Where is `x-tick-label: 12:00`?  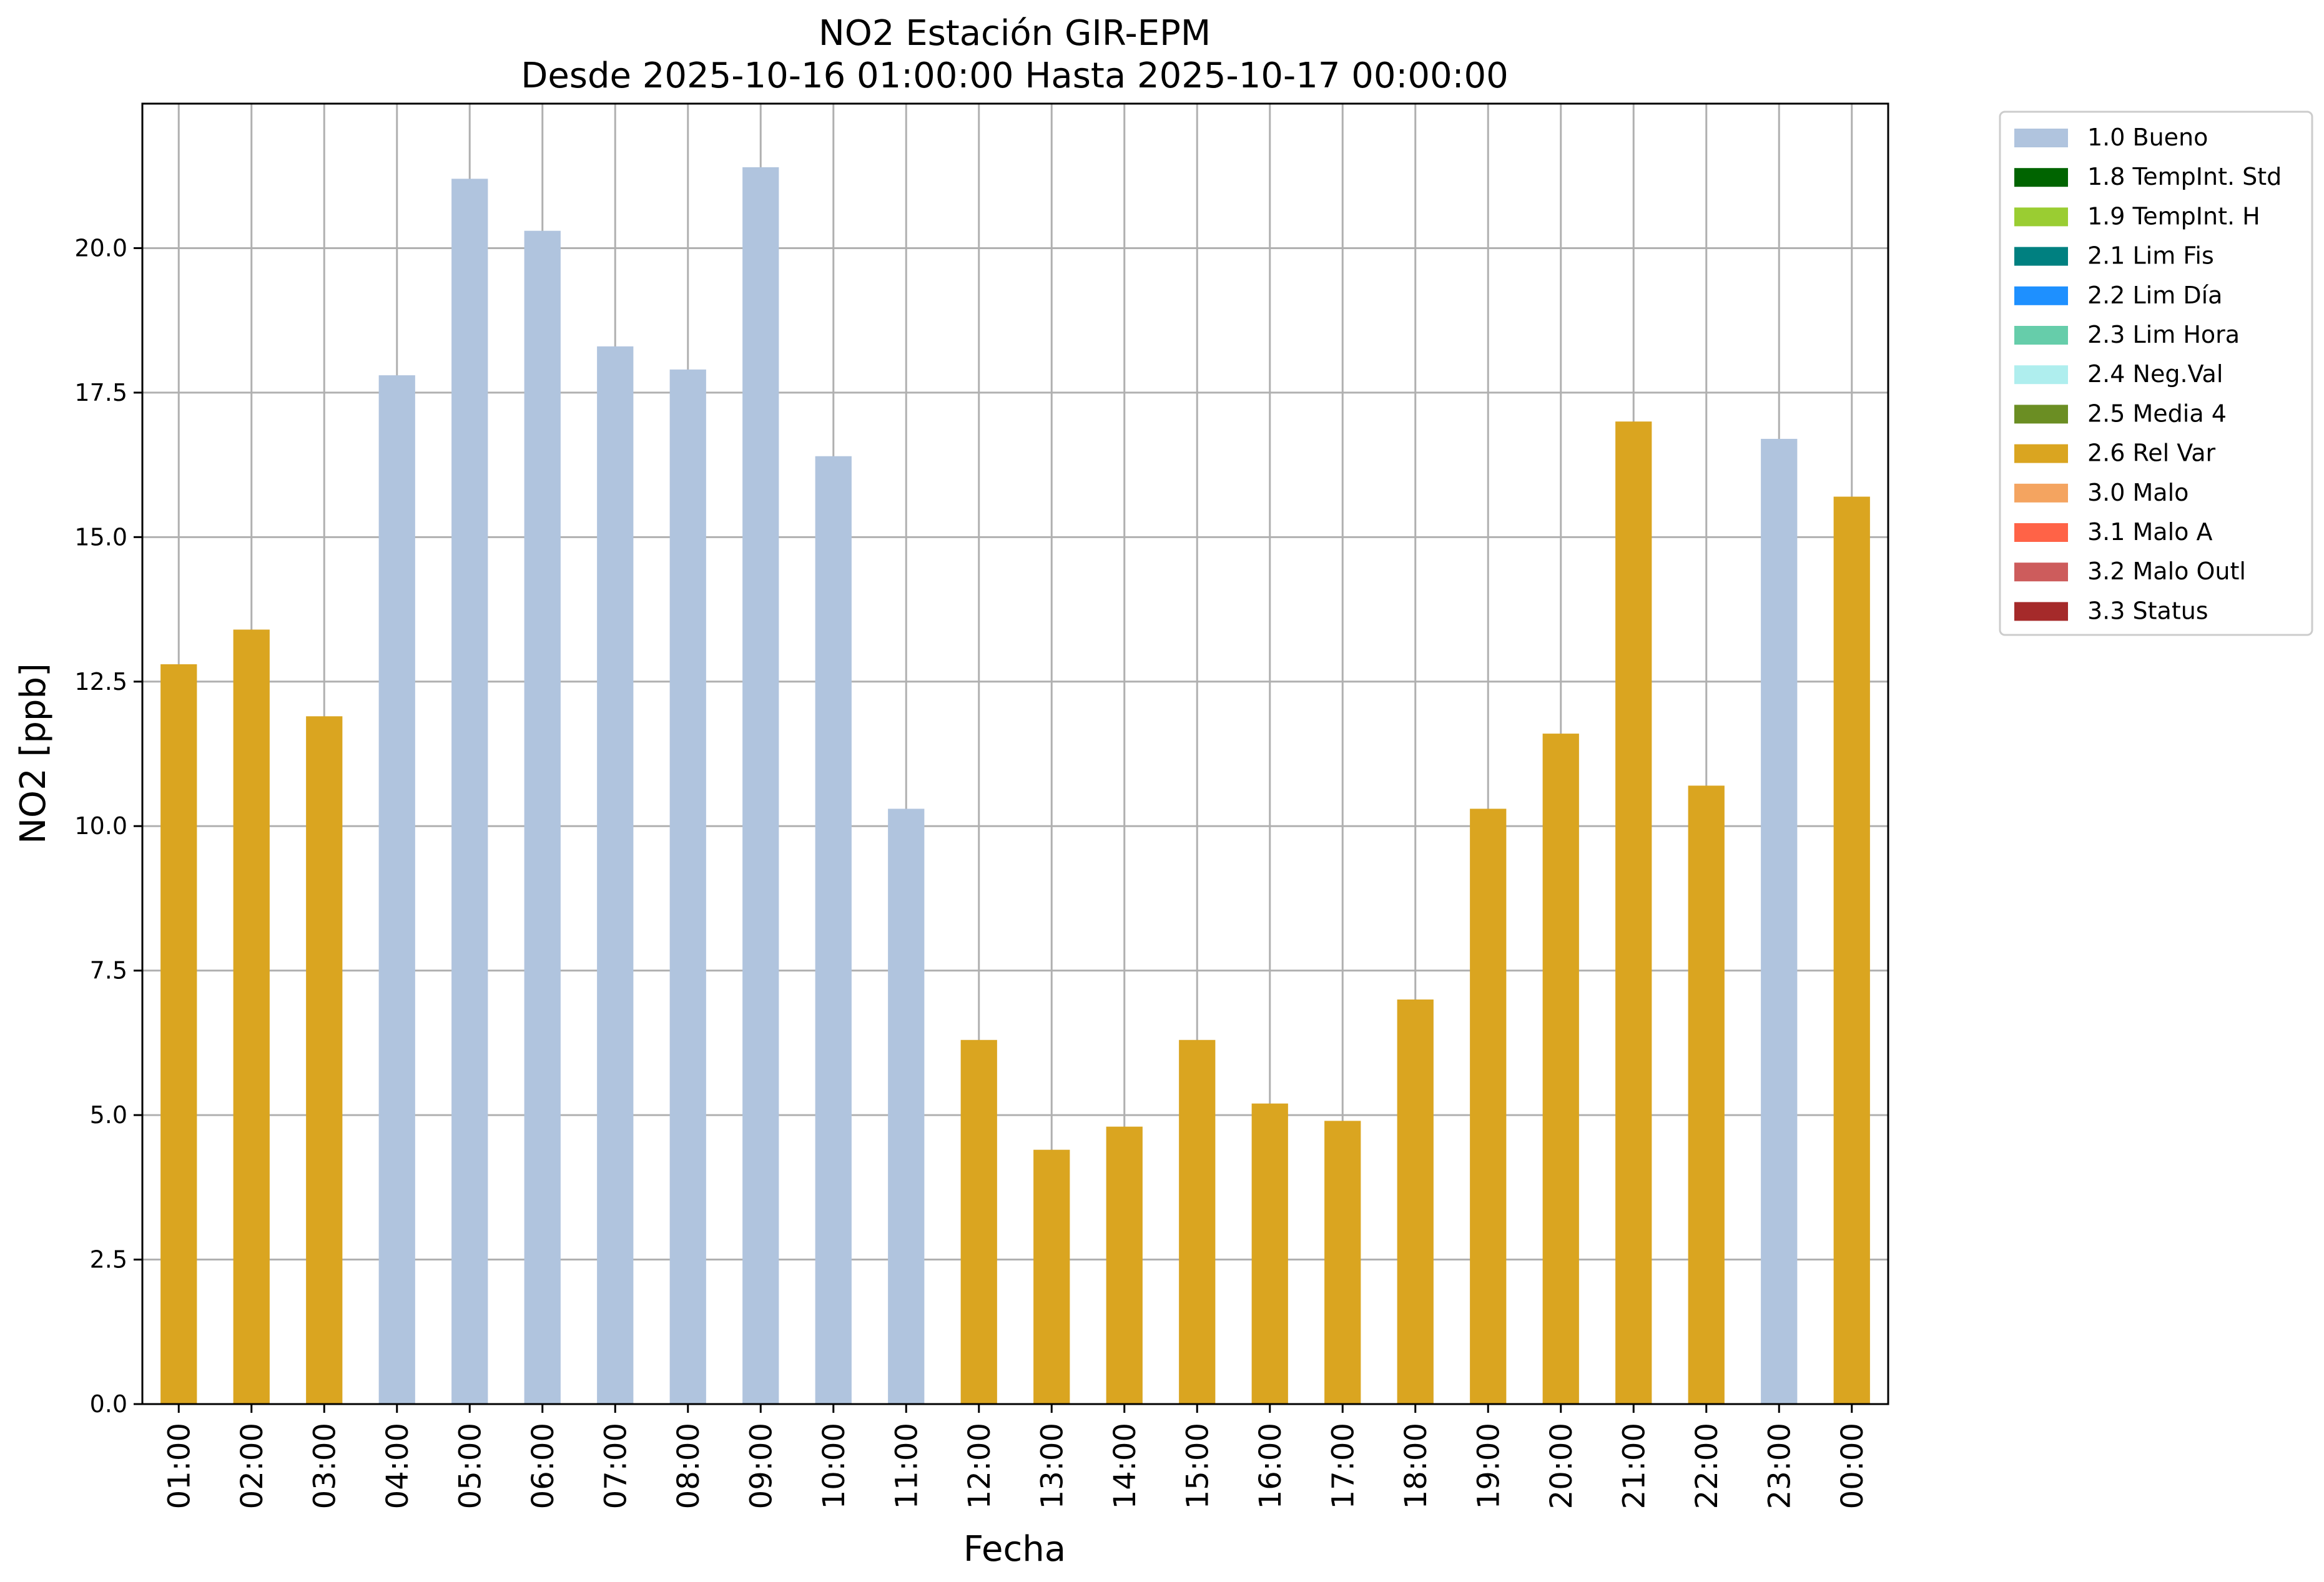 x-tick-label: 12:00 is located at coordinates (979, 1466).